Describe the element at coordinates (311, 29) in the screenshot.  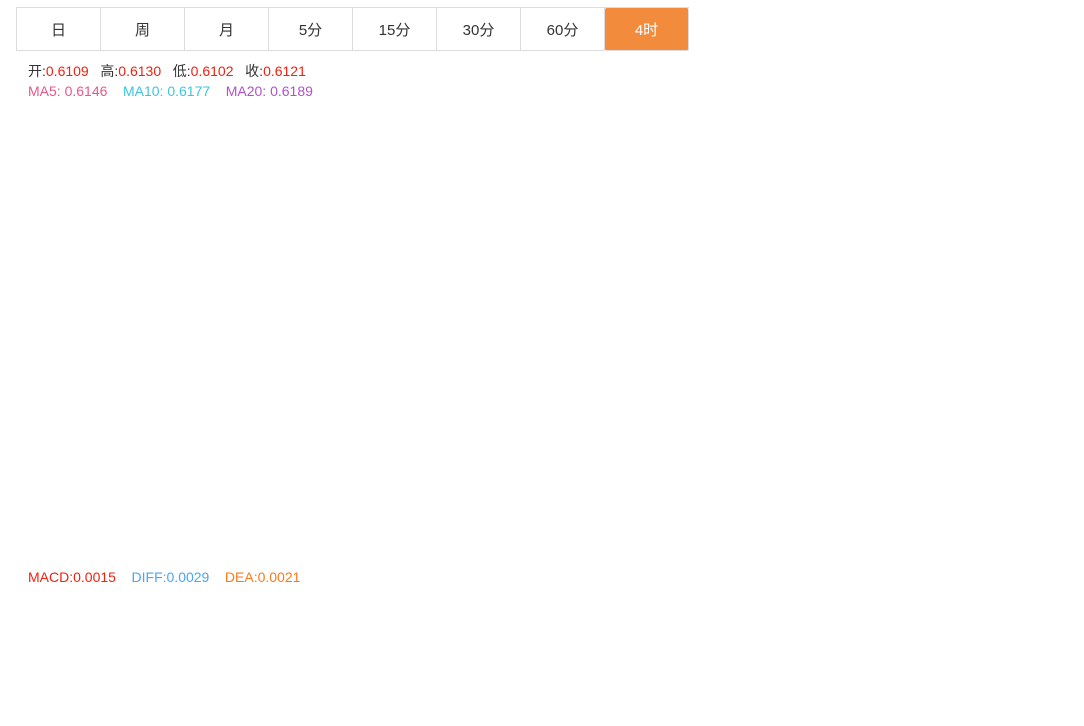
I see `tab-3: 5分` at that location.